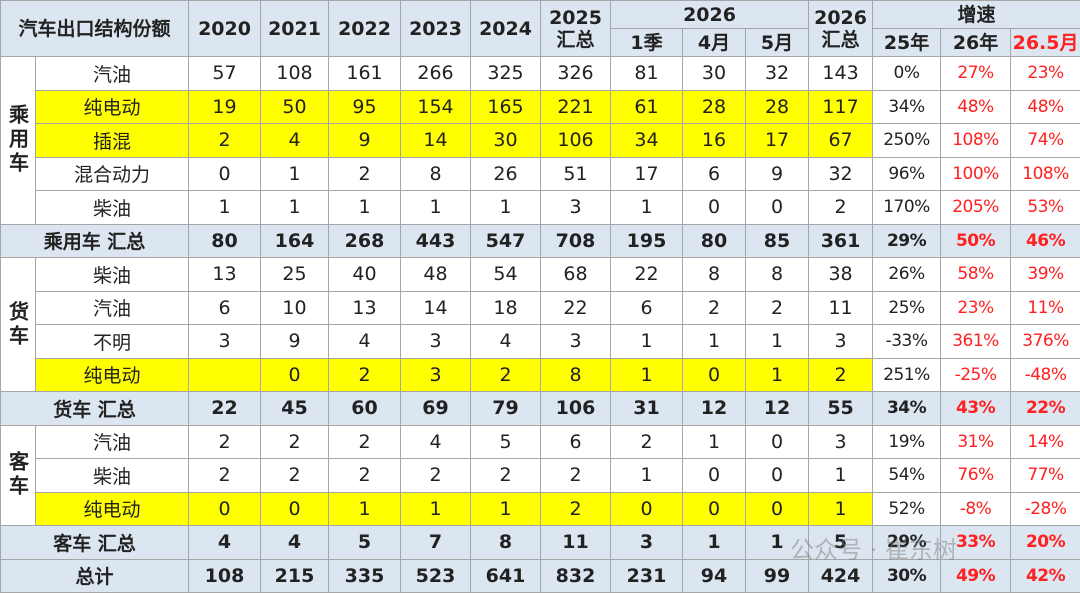  What do you see at coordinates (365, 241) in the screenshot?
I see `value-cell: 268` at bounding box center [365, 241].